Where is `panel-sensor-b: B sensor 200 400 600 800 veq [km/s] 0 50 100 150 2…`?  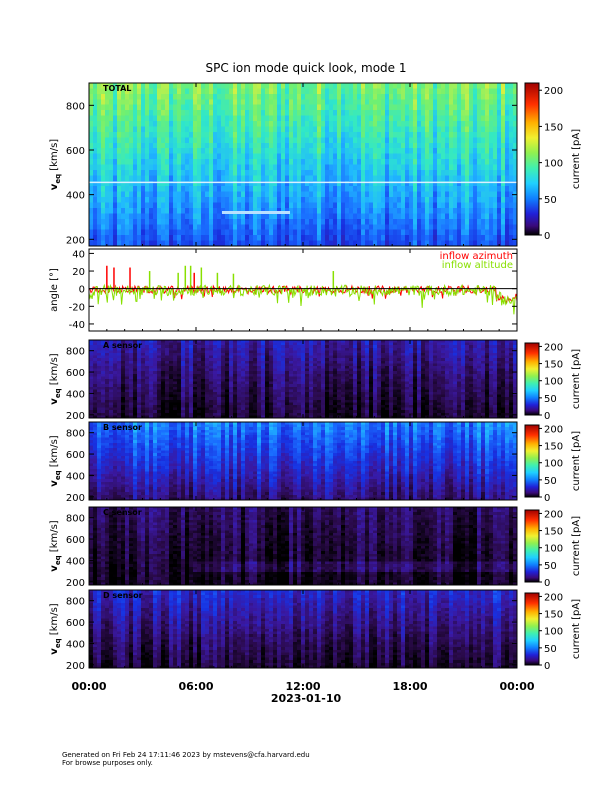 panel-sensor-b: B sensor 200 400 600 800 veq [km/s] 0 50 100 150 2… is located at coordinates (315, 462).